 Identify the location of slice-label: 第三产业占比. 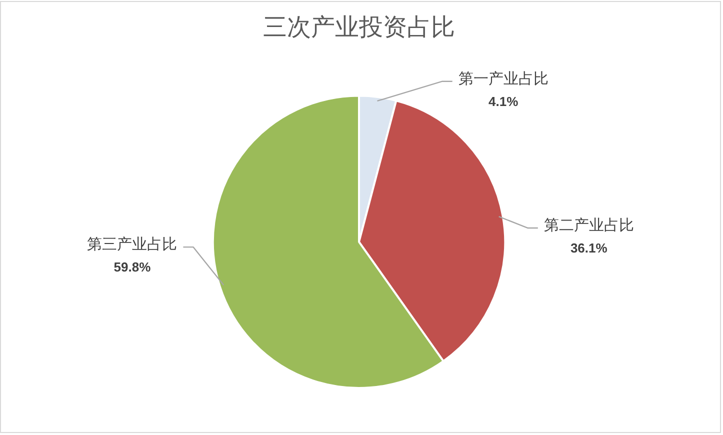
(132, 245).